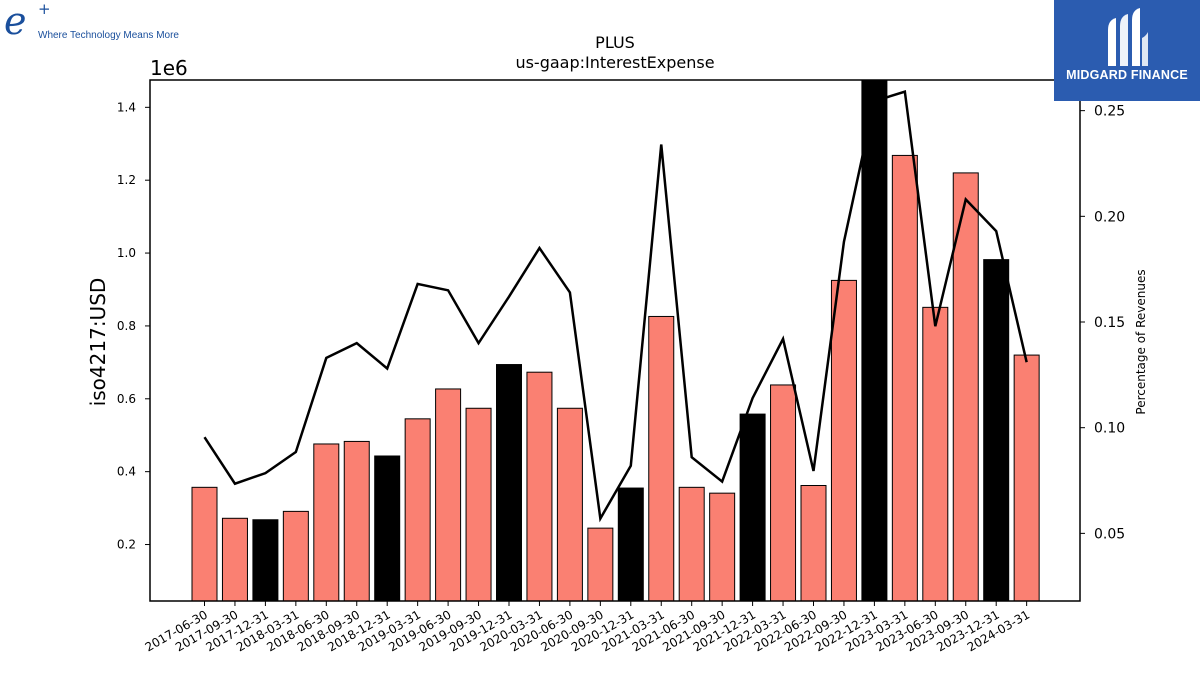 This screenshot has height=675, width=1200. Describe the element at coordinates (1109, 429) in the screenshot. I see `y2-tick-label: 0.10` at that location.